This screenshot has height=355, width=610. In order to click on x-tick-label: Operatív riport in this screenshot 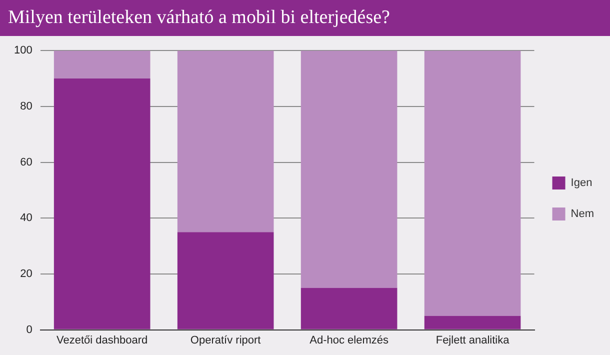, I will do `click(225, 340)`.